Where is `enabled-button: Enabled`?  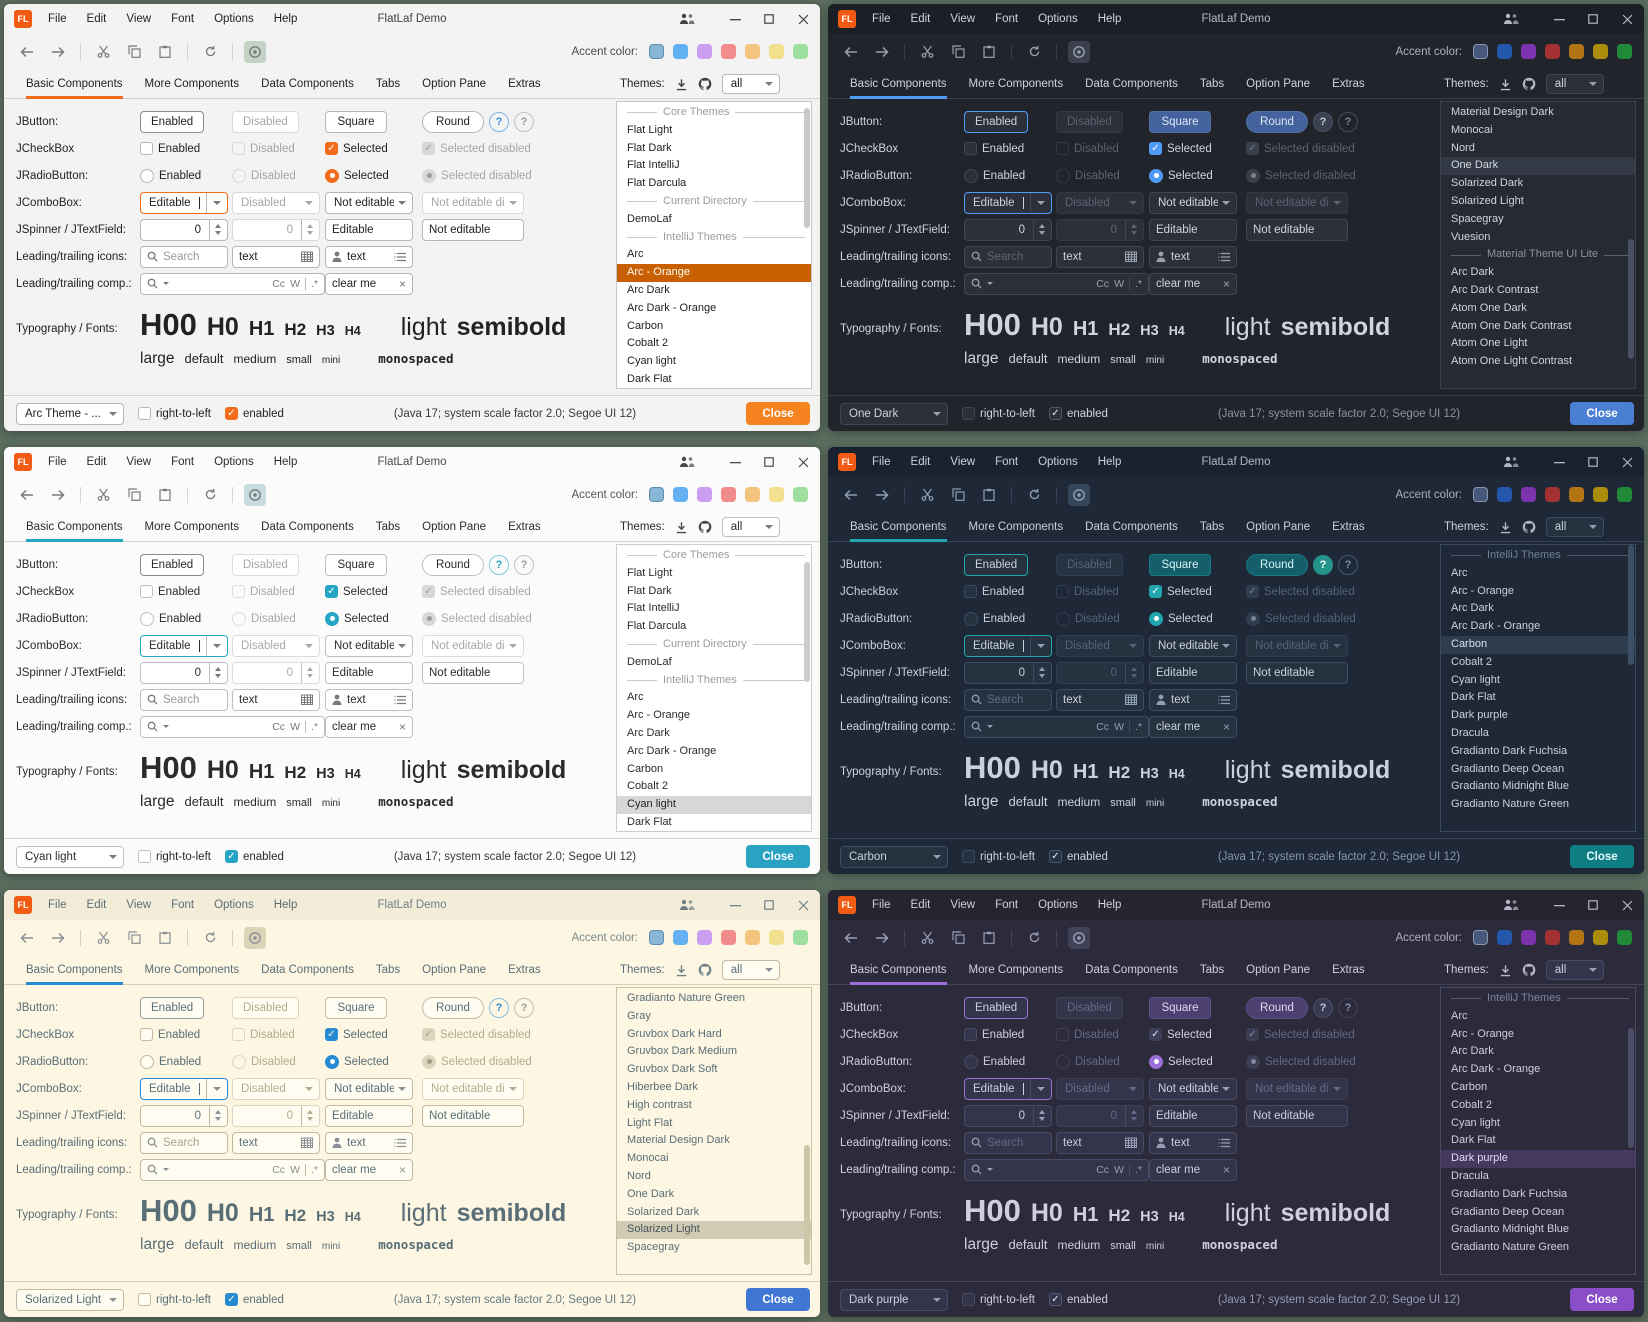
enabled-button: Enabled is located at coordinates (996, 121).